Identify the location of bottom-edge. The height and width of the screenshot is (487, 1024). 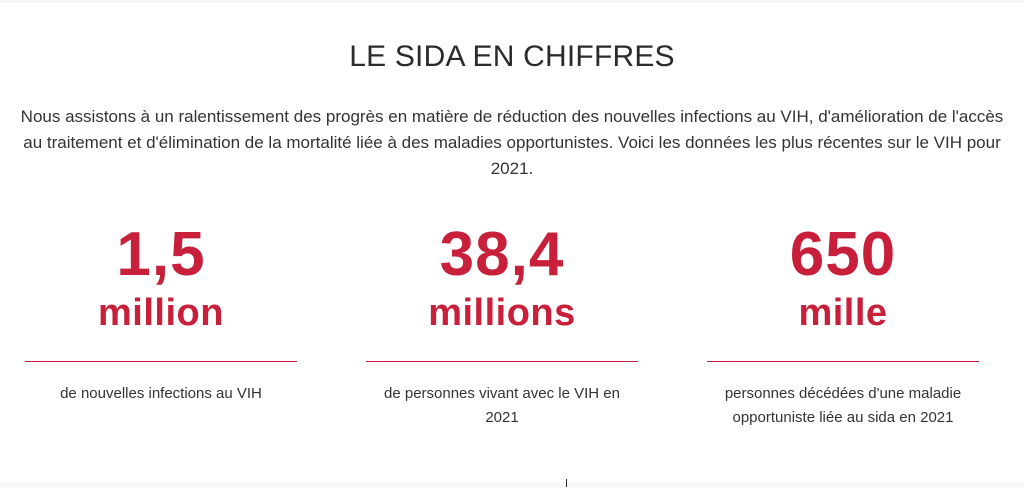
(512, 484).